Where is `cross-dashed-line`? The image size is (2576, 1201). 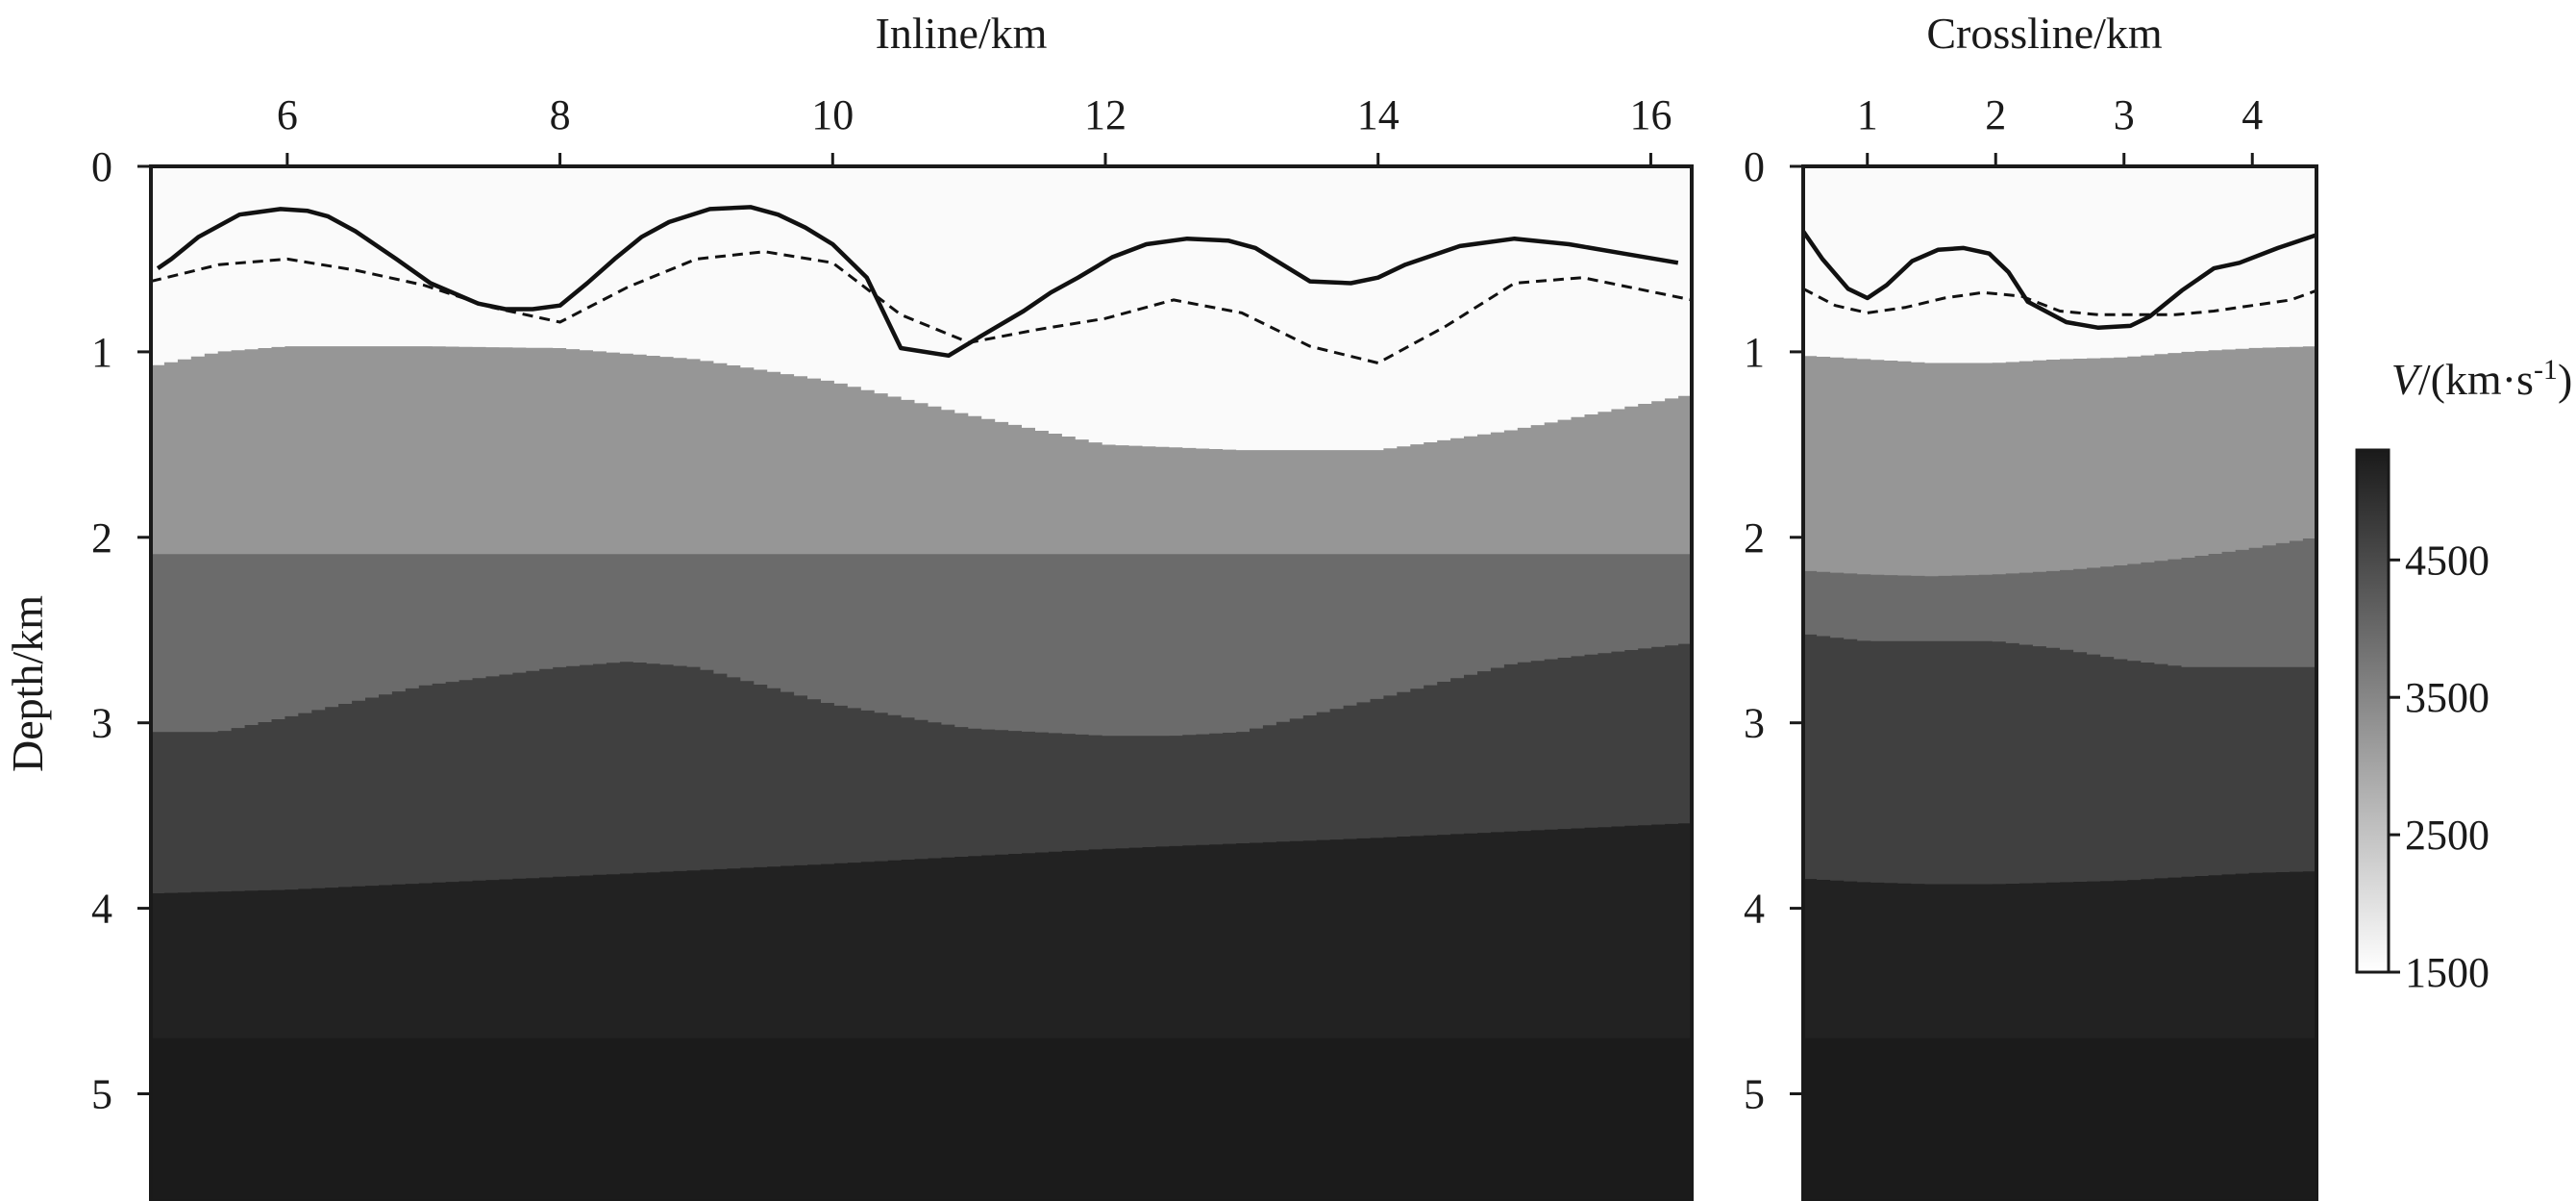
cross-dashed-line is located at coordinates (2059, 301).